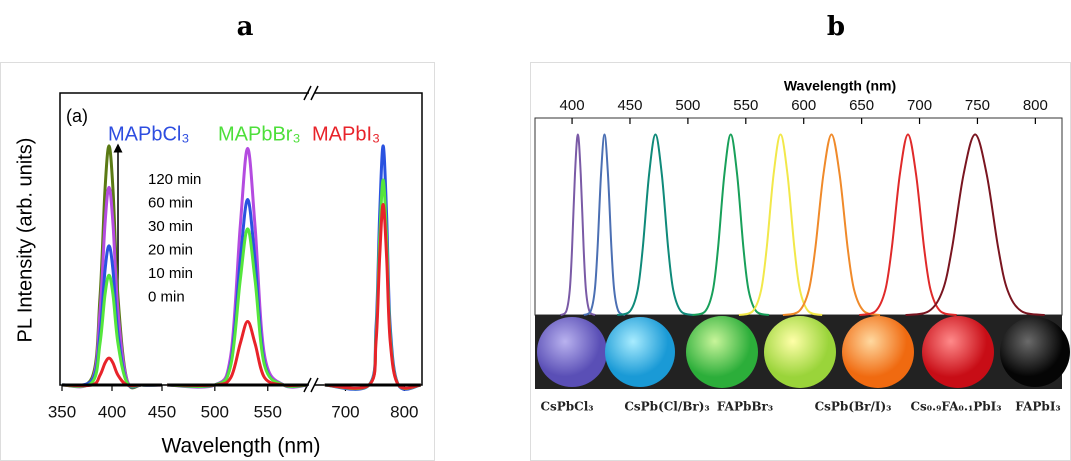  What do you see at coordinates (170, 226) in the screenshot?
I see `legend-label: 30 min` at bounding box center [170, 226].